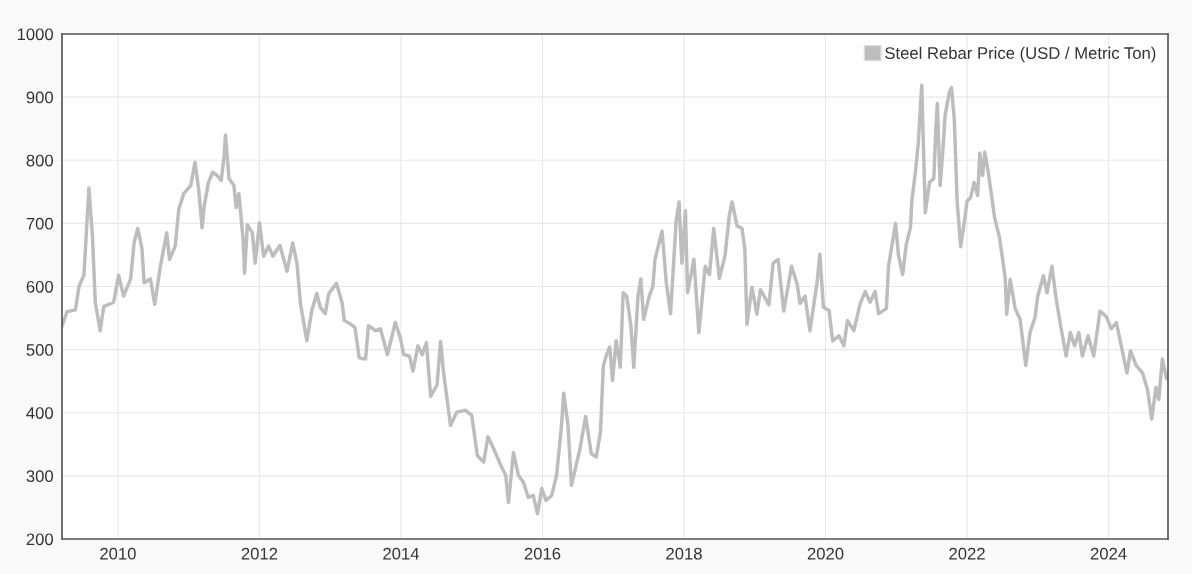 The image size is (1192, 574). What do you see at coordinates (40, 223) in the screenshot?
I see `y-tick-label: 700` at bounding box center [40, 223].